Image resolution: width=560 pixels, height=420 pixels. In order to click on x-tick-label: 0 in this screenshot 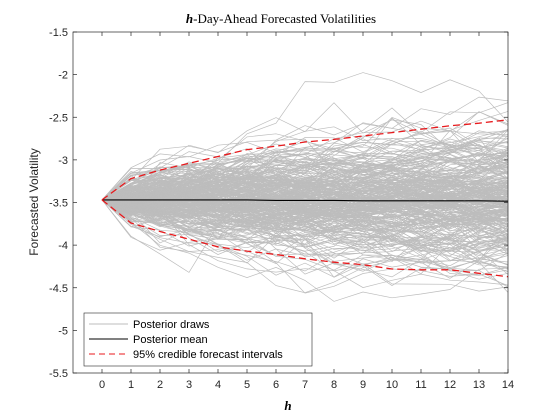, I will do `click(102, 385)`.